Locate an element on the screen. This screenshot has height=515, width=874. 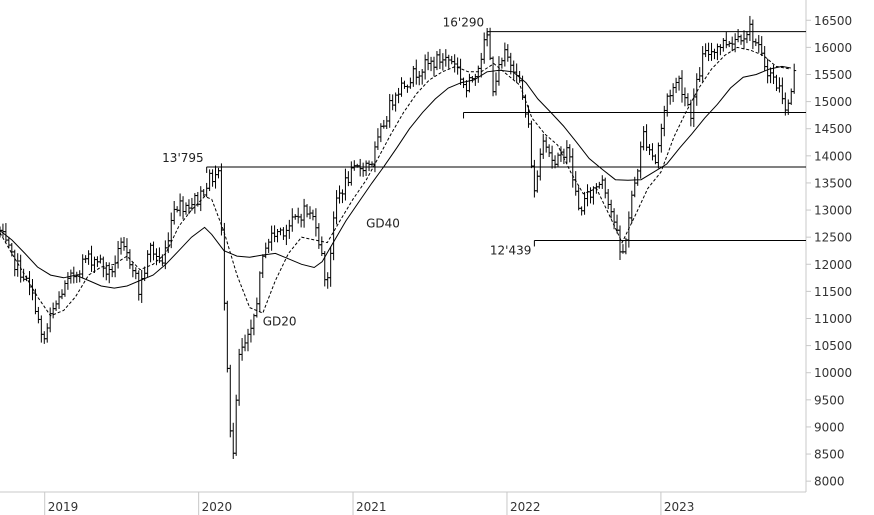
y-tick-label: 10000 is located at coordinates (833, 373).